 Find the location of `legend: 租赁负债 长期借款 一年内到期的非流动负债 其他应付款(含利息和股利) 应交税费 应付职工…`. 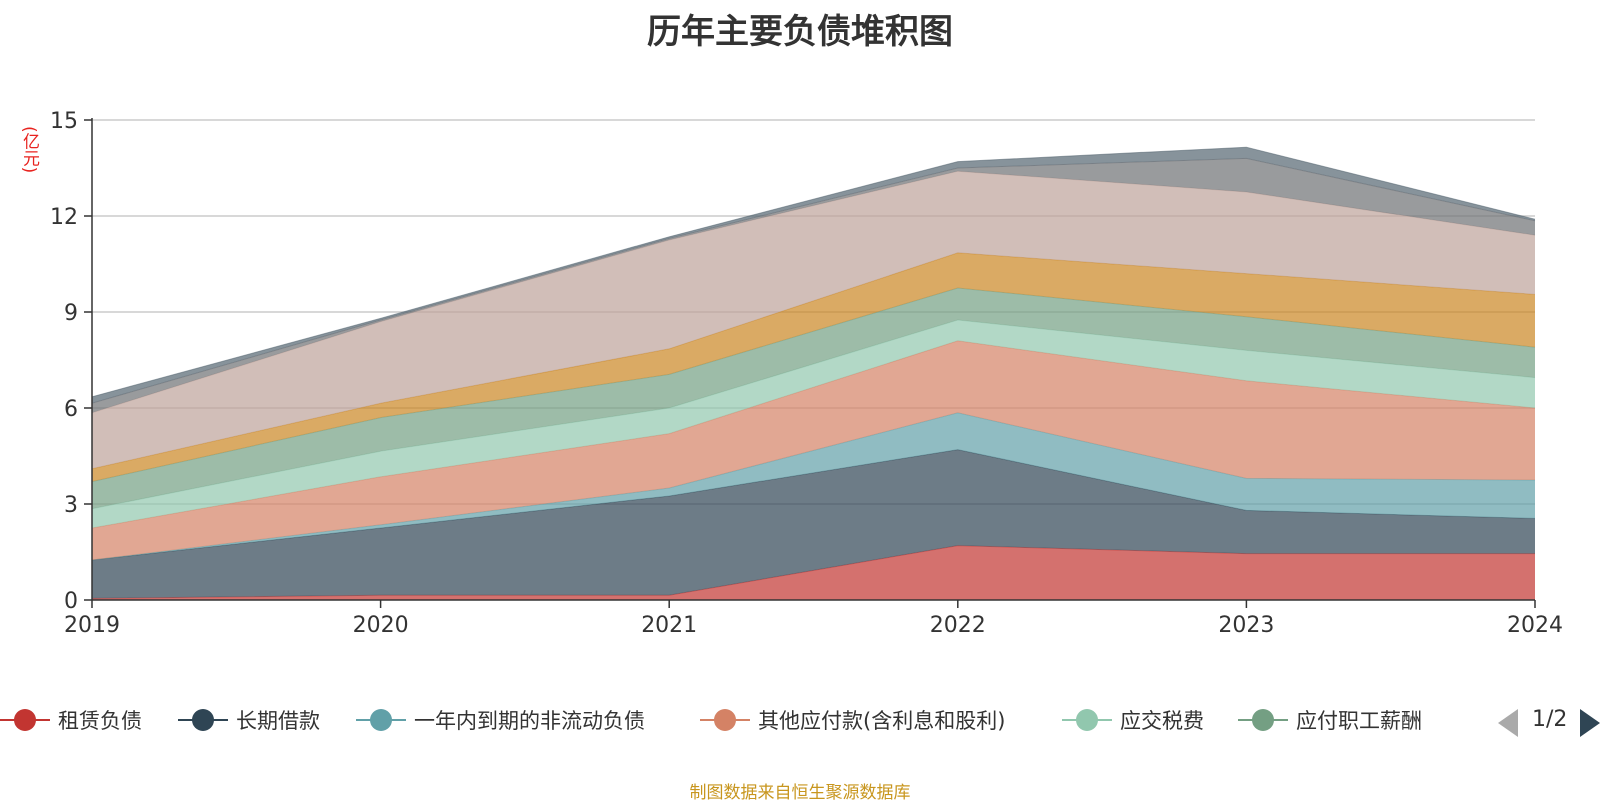

legend: 租赁负债 长期借款 一年内到期的非流动负债 其他应付款(含利息和股利) 应交税费 应付职工… is located at coordinates (800, 722).